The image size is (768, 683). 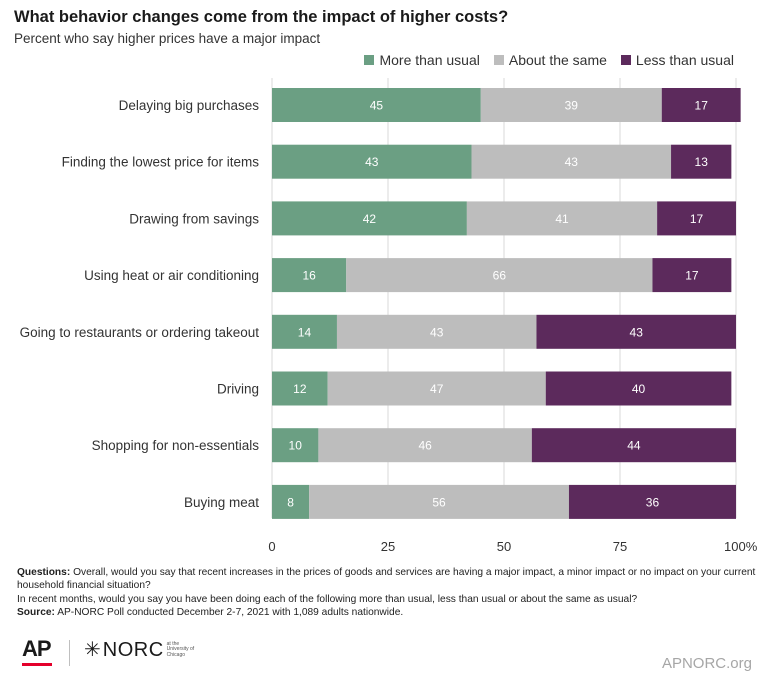 I want to click on norc-logo-text: NORC, so click(x=133, y=650).